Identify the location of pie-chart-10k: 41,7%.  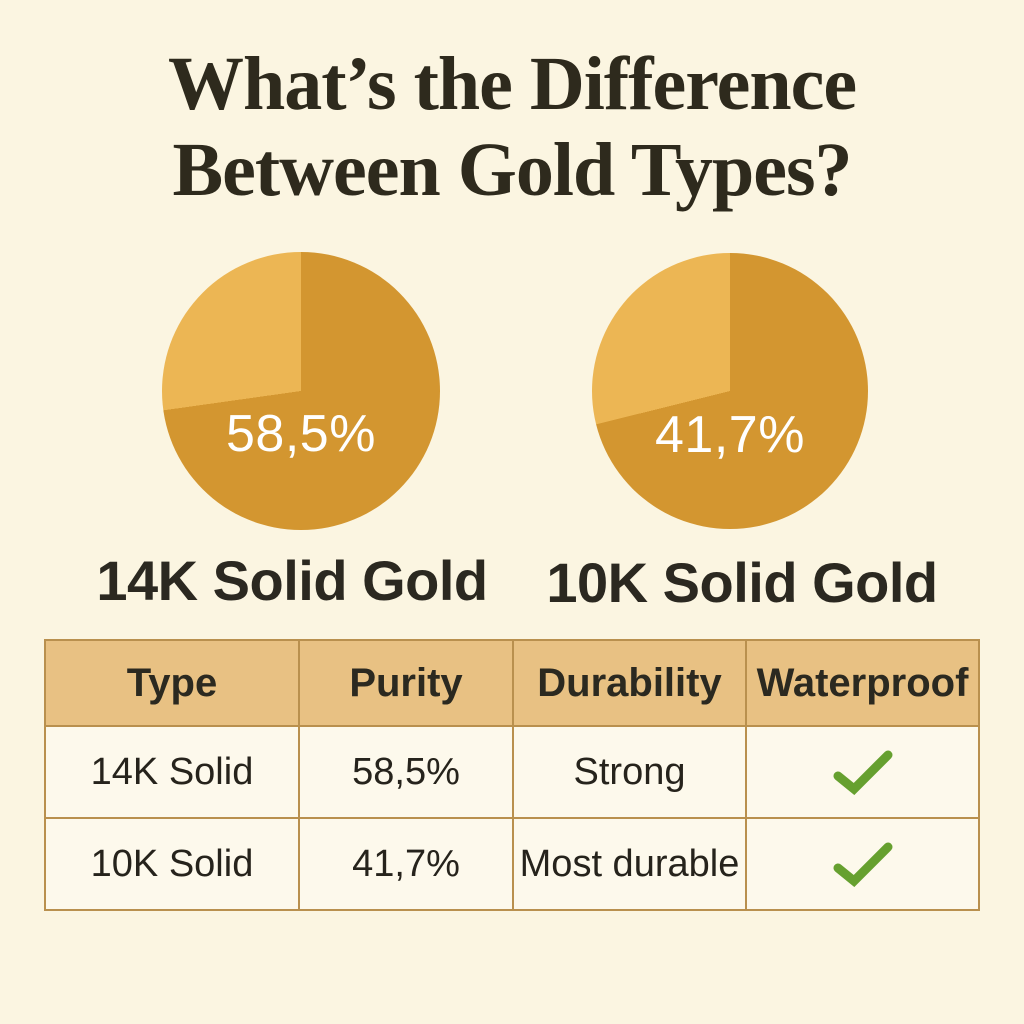
(730, 391).